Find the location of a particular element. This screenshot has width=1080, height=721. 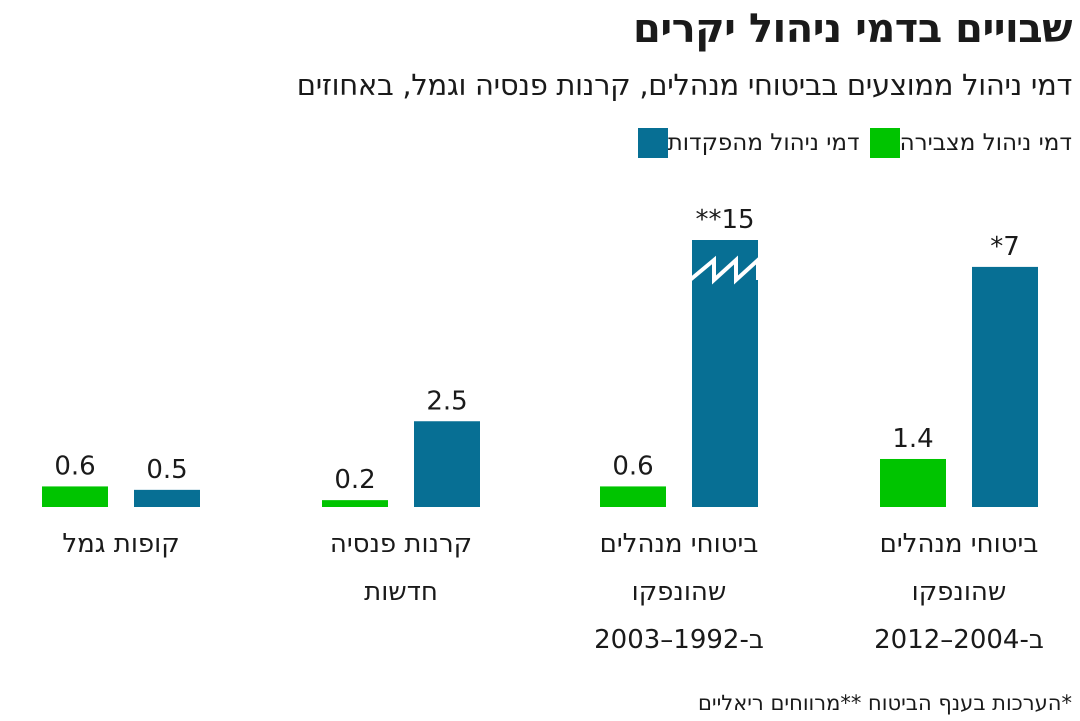

legend-item-deposit: דמי ניהול מהפקדות is located at coordinates (744, 143).